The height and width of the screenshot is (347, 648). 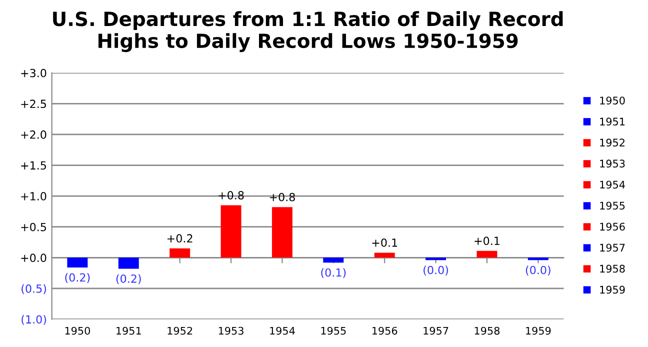 What do you see at coordinates (385, 330) in the screenshot?
I see `x-tick-label: 1956` at bounding box center [385, 330].